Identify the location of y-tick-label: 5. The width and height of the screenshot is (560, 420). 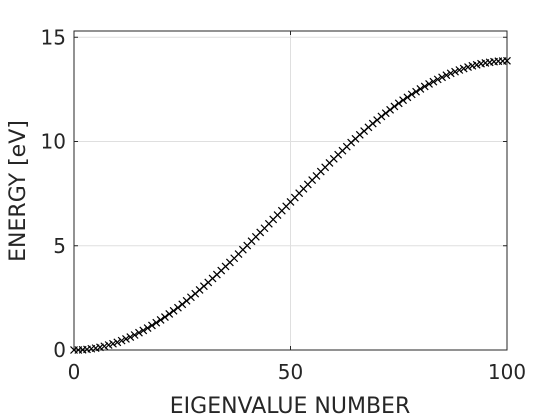
(59, 246).